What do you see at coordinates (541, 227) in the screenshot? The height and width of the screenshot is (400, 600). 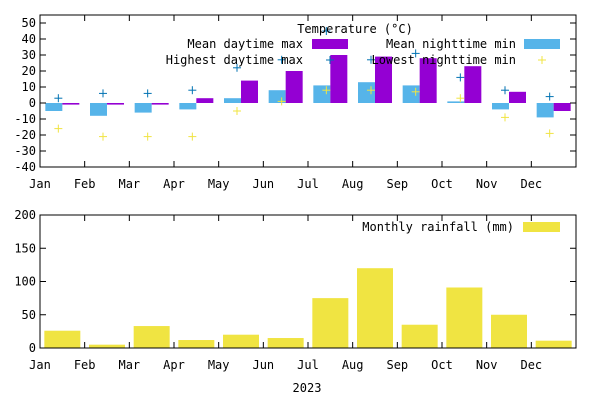 I see `legend-swatch-monthly-rainfall-mm` at bounding box center [541, 227].